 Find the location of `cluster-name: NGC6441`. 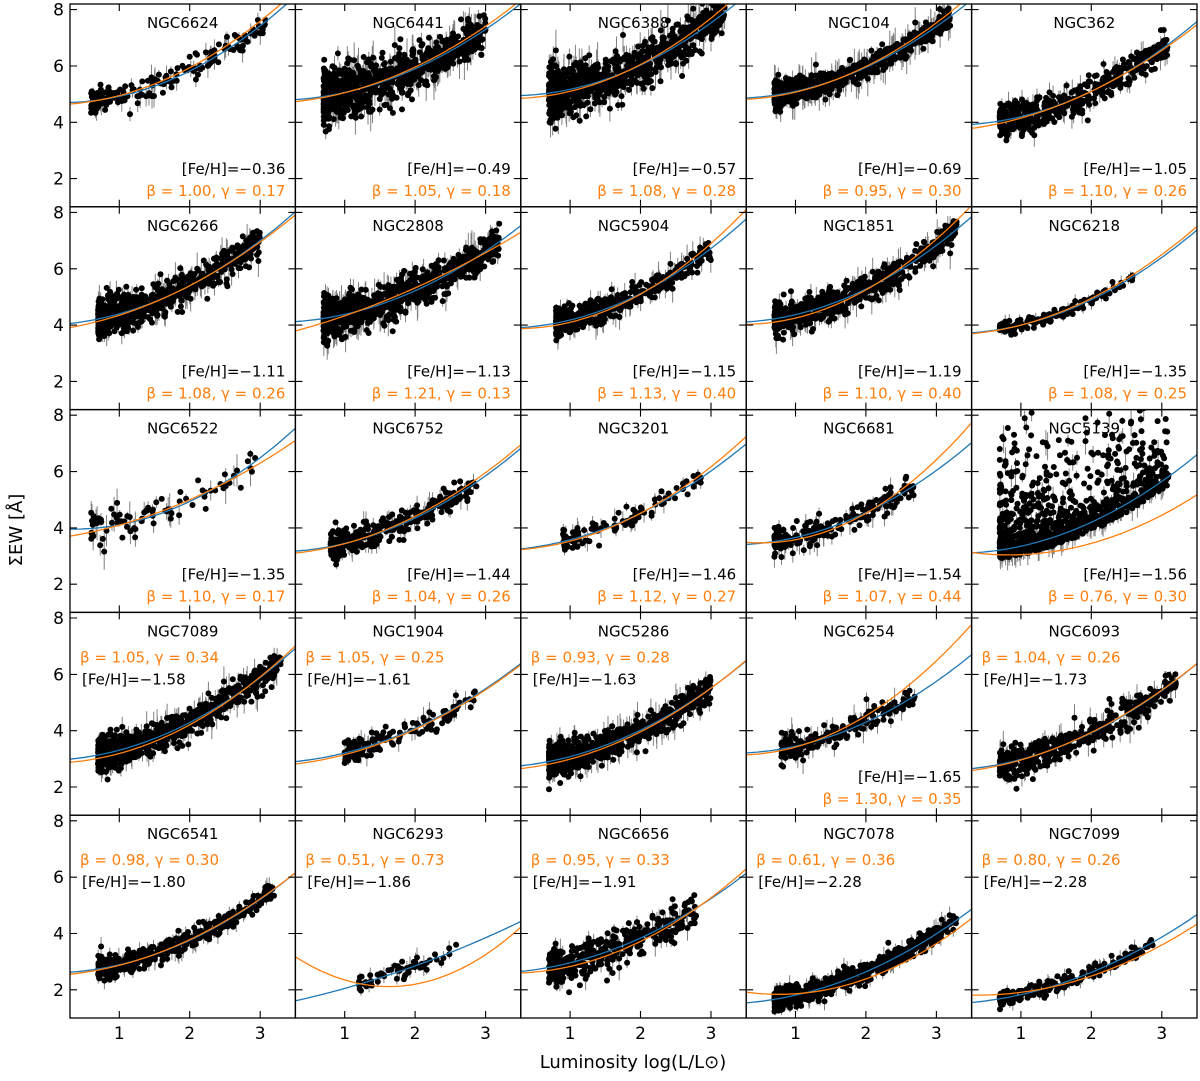

cluster-name: NGC6441 is located at coordinates (408, 23).